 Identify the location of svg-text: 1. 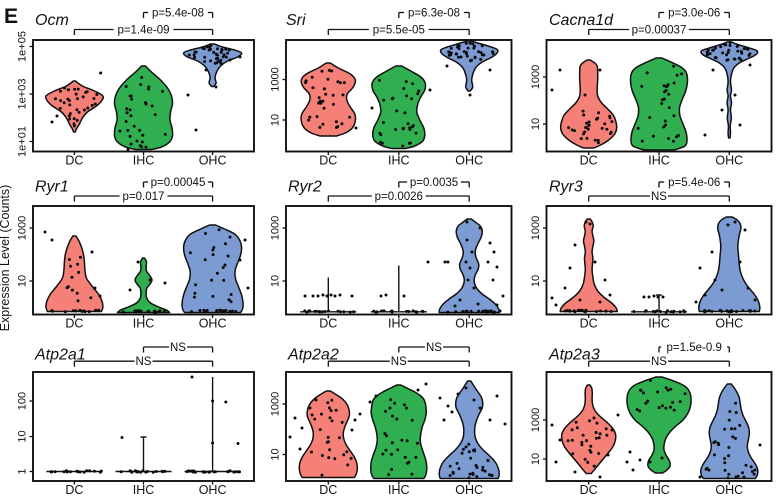
(23, 471).